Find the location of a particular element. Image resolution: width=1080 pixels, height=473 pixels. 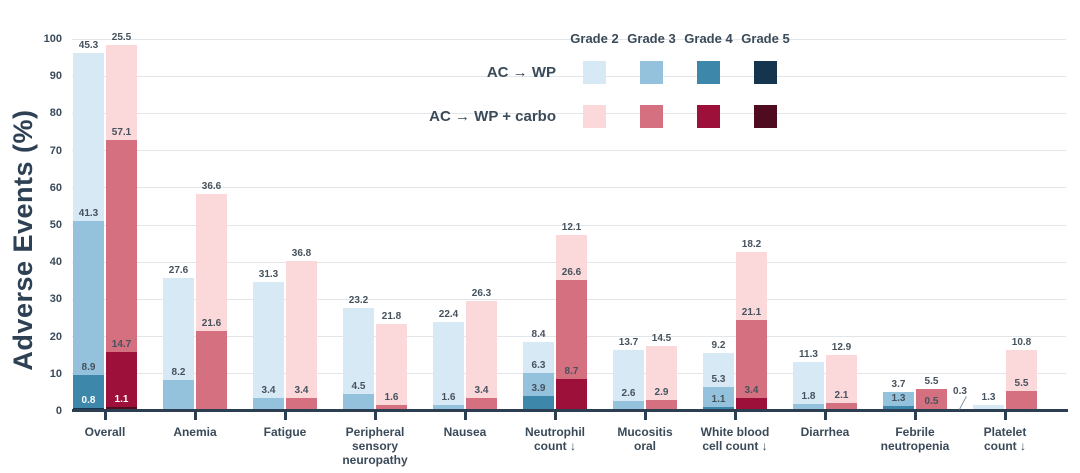

legend-arm-label-carbo: AC → WP + carbo is located at coordinates (492, 116).